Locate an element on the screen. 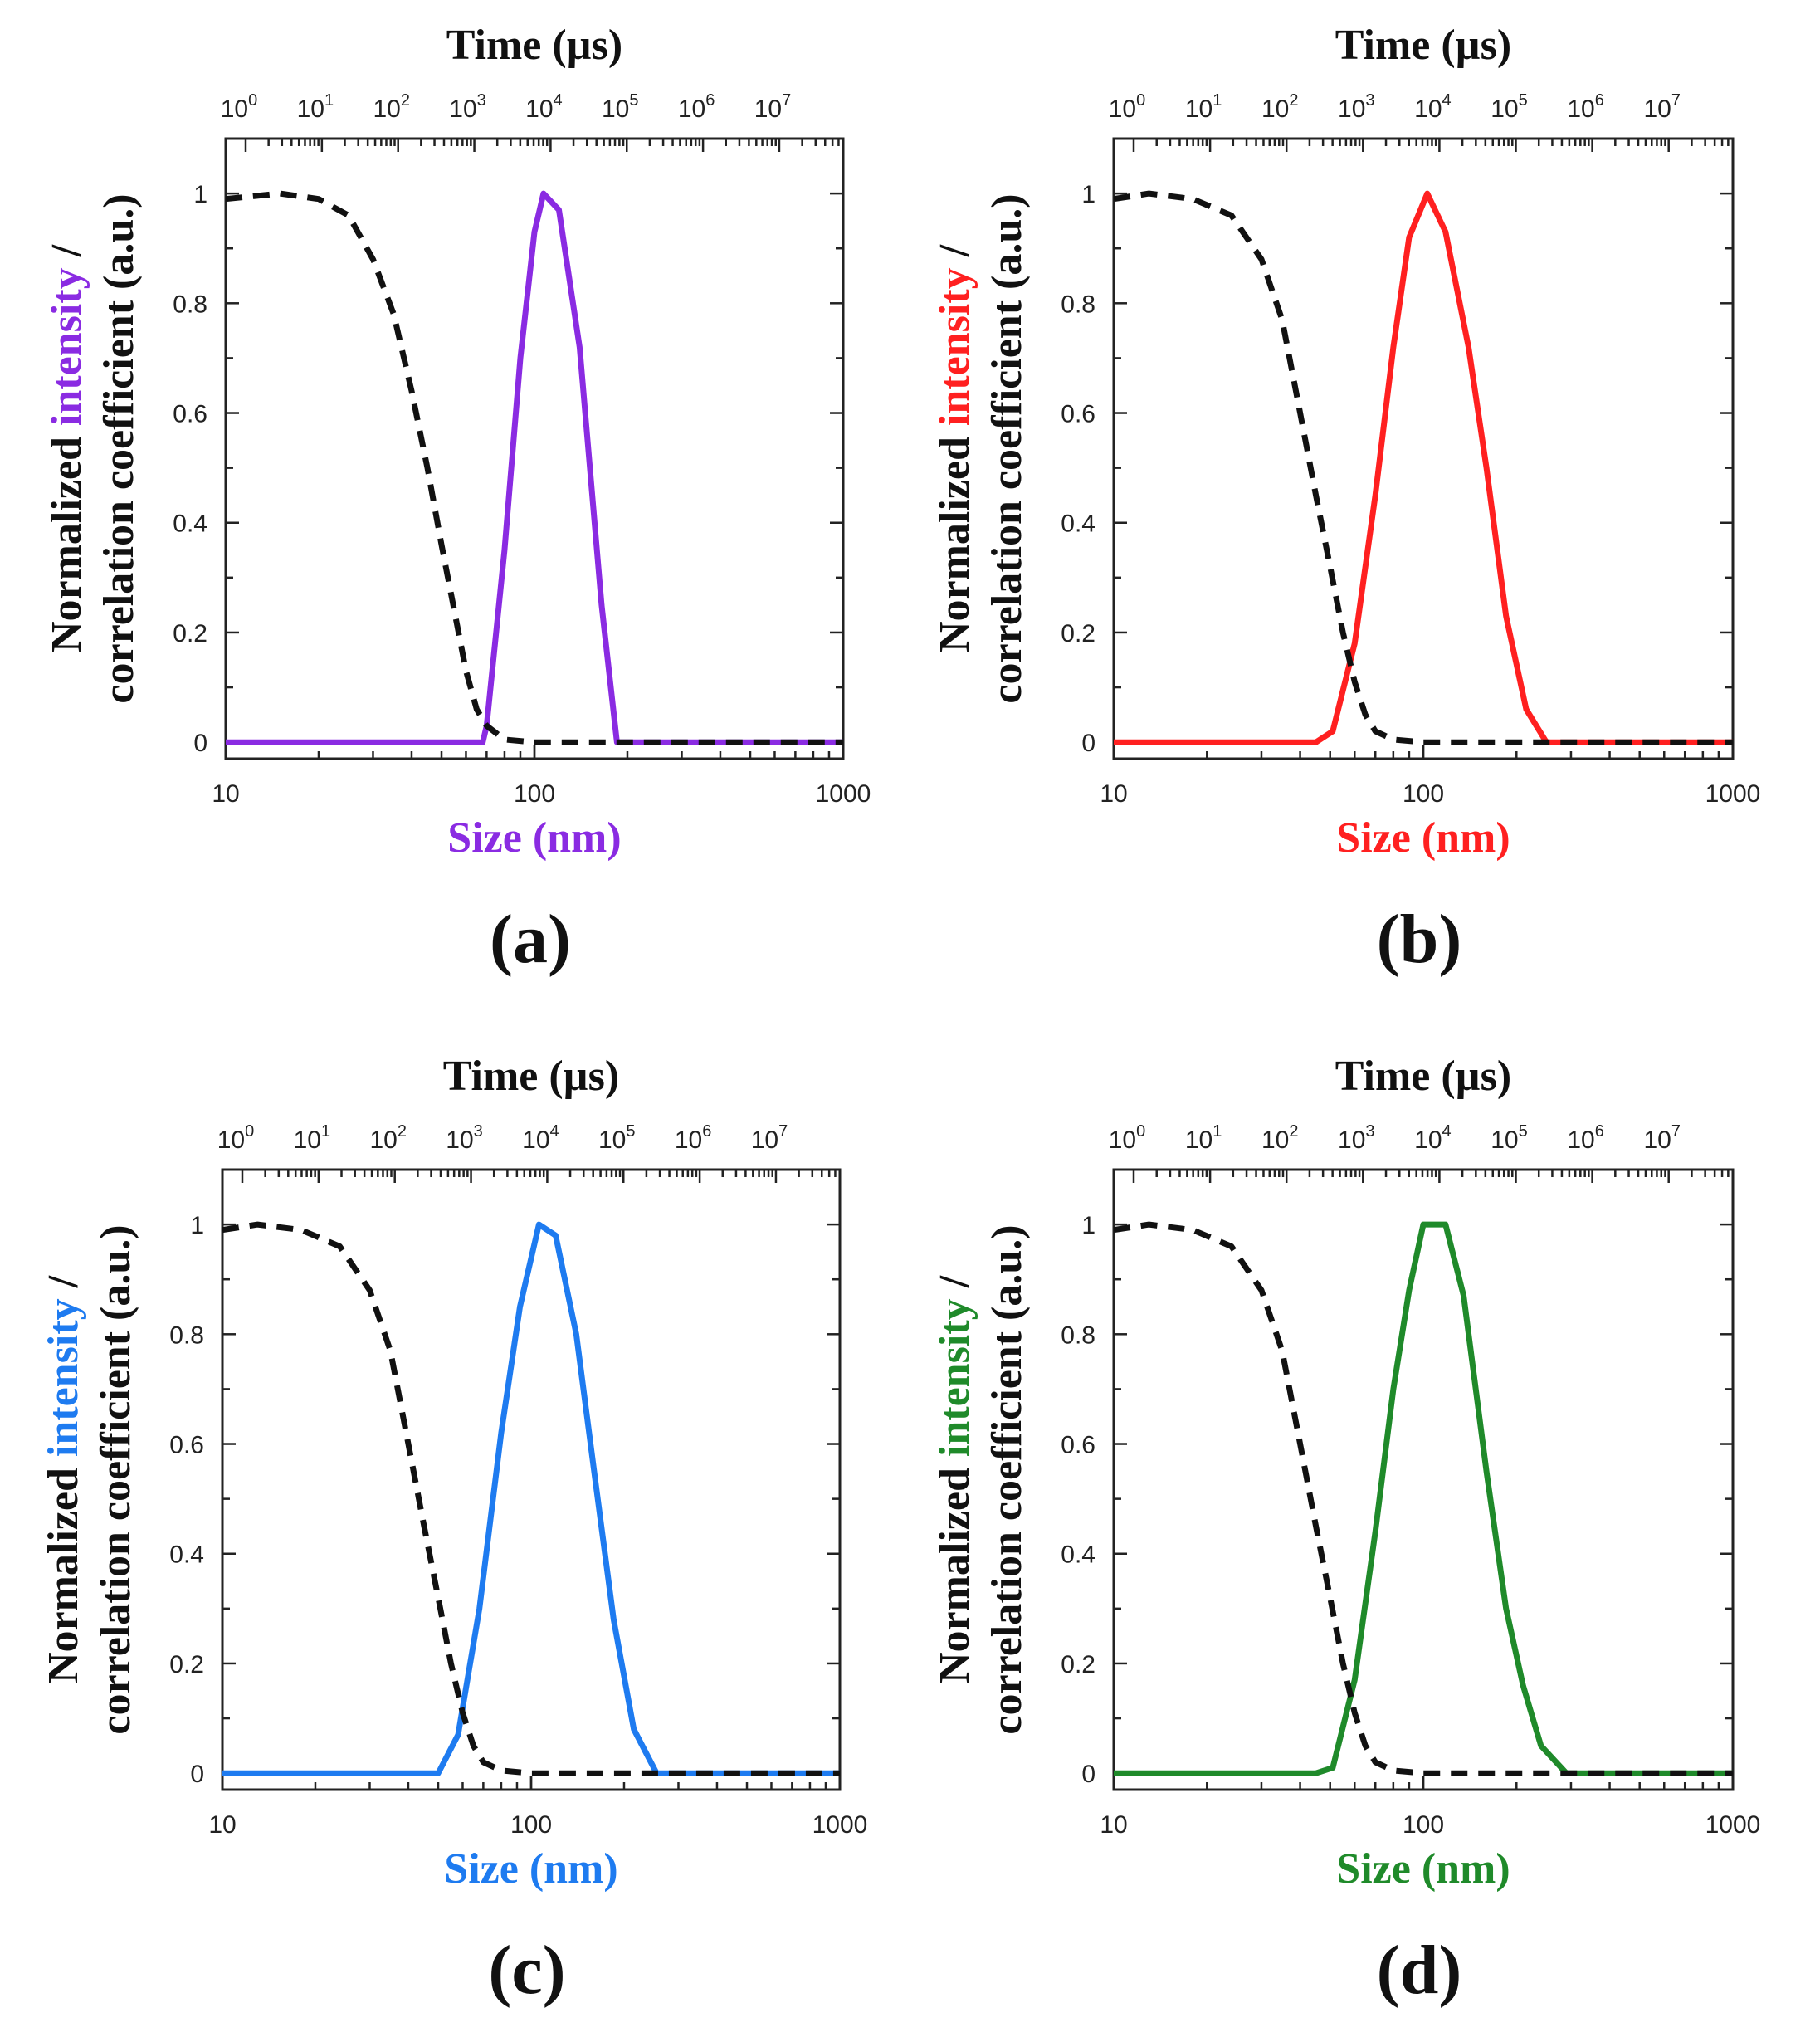 The image size is (1820, 2042). panel-label: (d) is located at coordinates (1419, 1970).